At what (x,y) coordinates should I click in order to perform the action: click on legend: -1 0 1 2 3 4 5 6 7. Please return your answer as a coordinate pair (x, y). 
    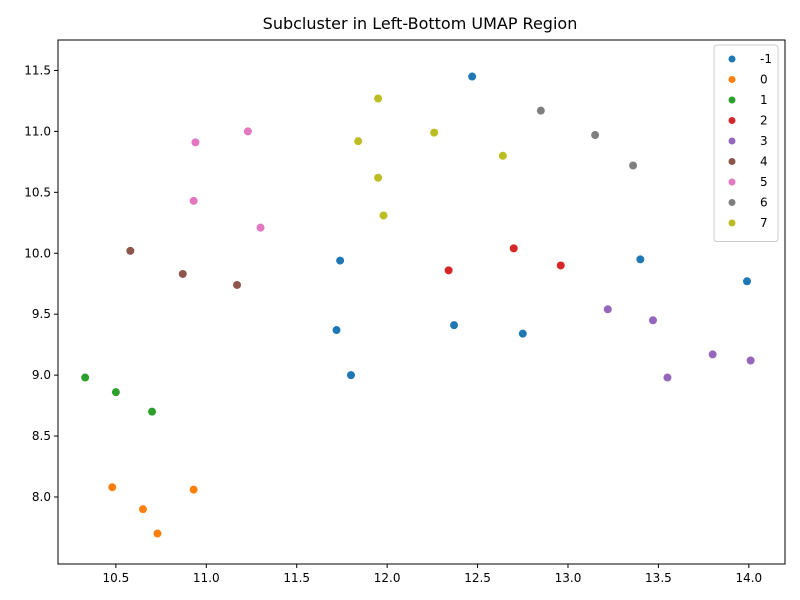
    Looking at the image, I should click on (746, 143).